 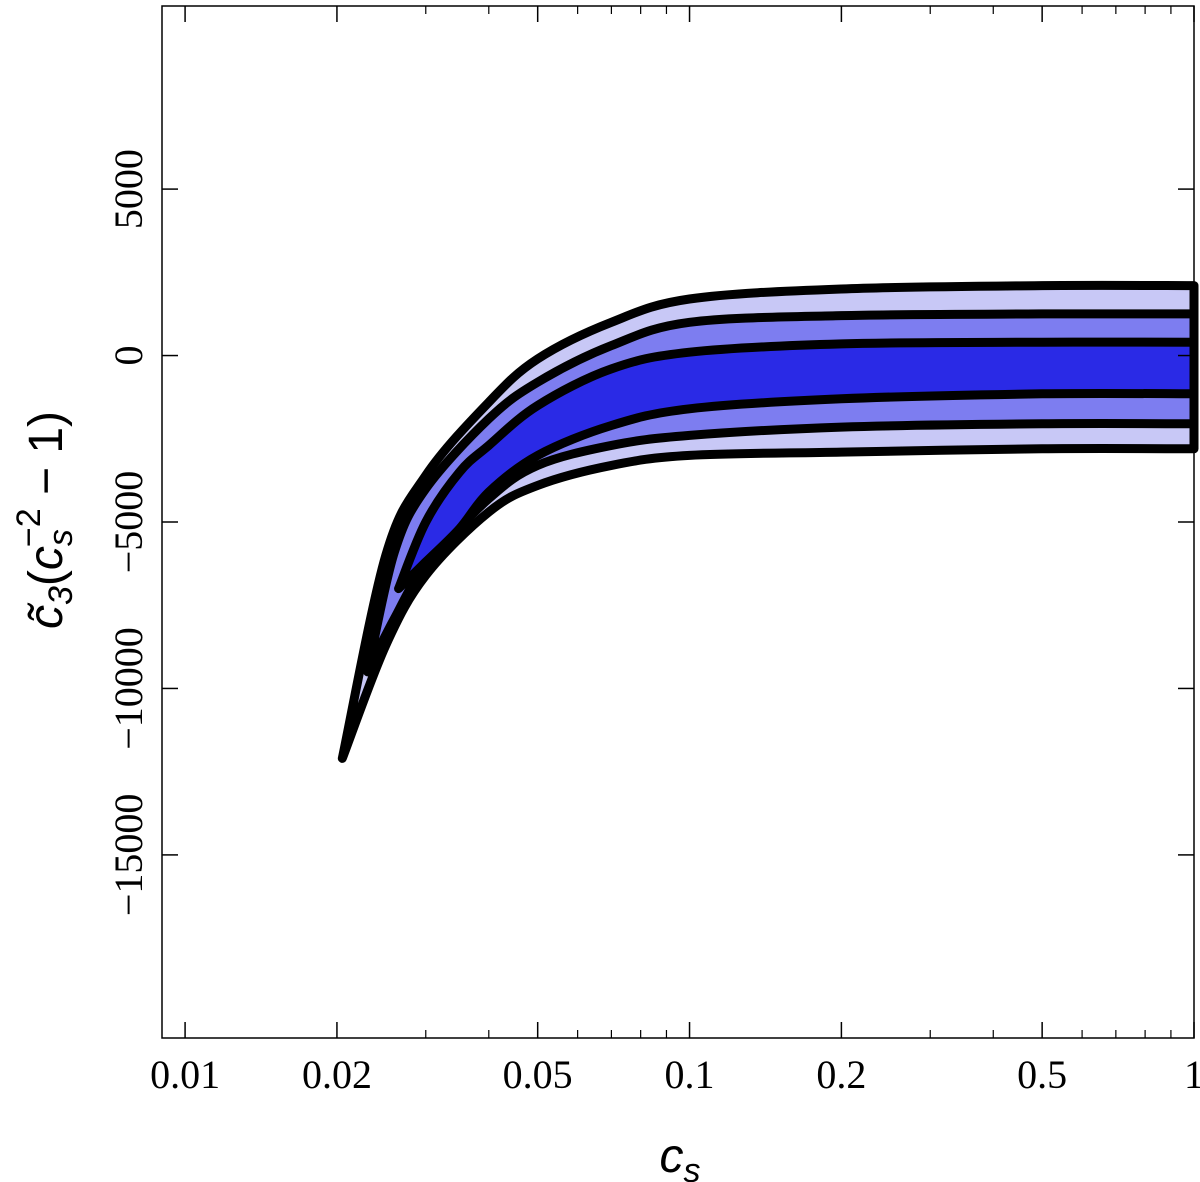 What do you see at coordinates (128, 522) in the screenshot?
I see `y-tick-label: −5000` at bounding box center [128, 522].